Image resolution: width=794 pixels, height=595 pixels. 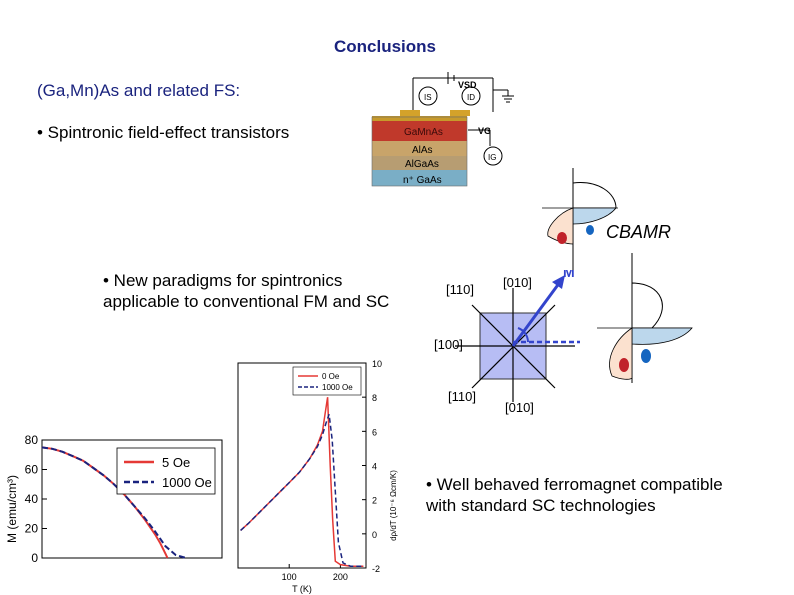 What do you see at coordinates (460, 113) in the screenshot?
I see `drain-contact` at bounding box center [460, 113].